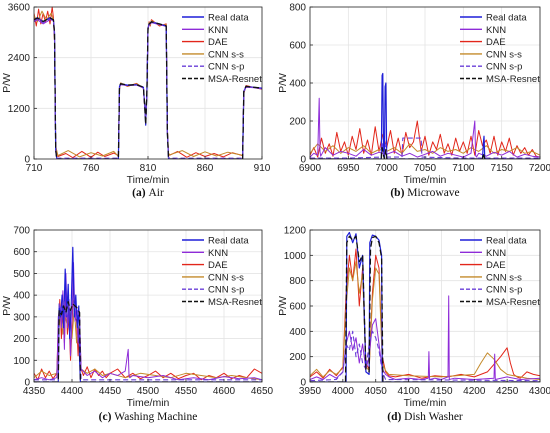 The height and width of the screenshot is (433, 550). What do you see at coordinates (155, 417) in the screenshot?
I see `caption-text: Washing Machine` at bounding box center [155, 417].